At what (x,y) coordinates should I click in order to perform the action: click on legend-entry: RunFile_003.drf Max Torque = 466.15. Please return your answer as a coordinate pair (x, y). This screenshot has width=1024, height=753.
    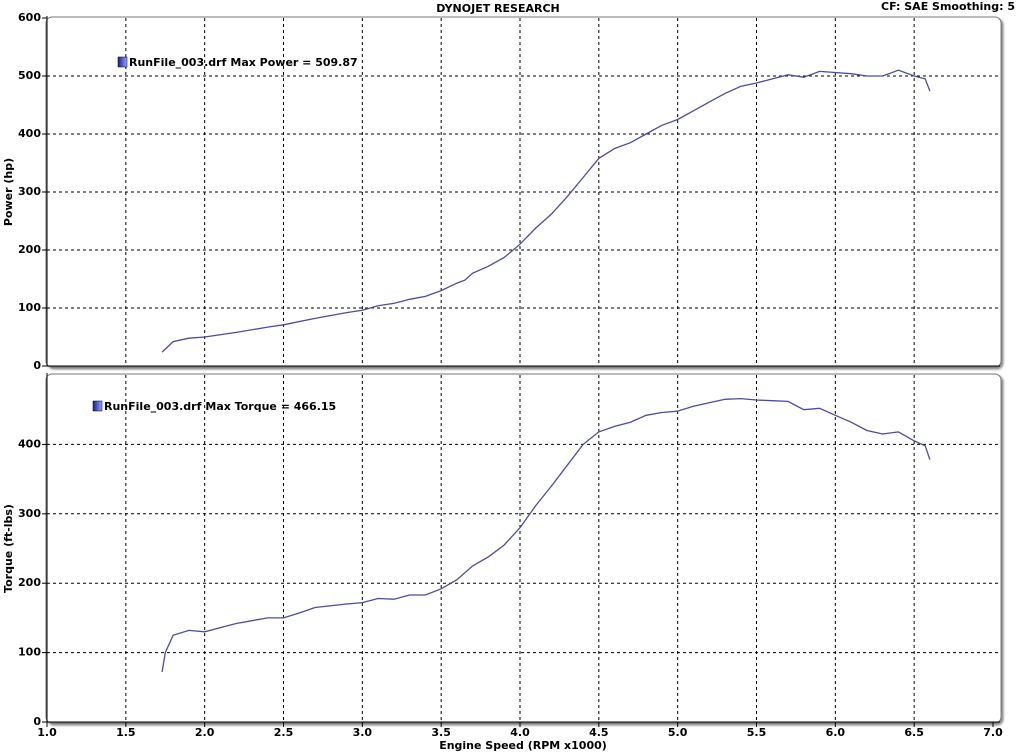
    Looking at the image, I should click on (220, 406).